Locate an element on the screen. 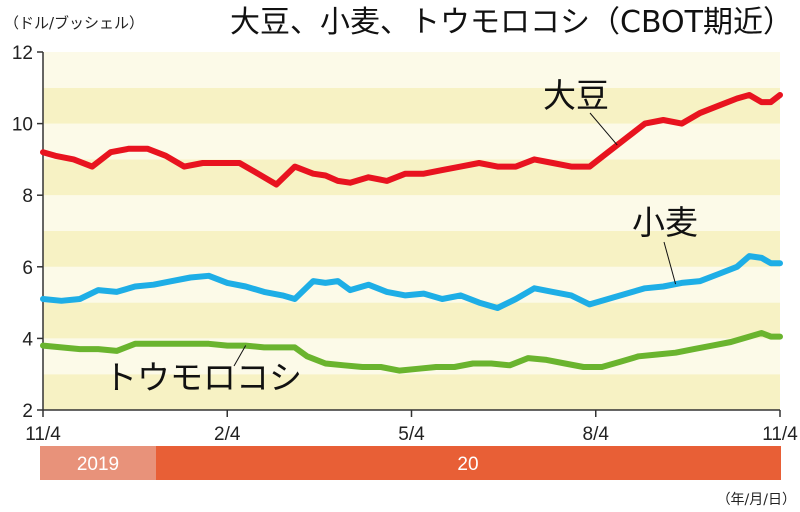 This screenshot has height=512, width=800. series-label-corn: トウモロコシ is located at coordinates (203, 377).